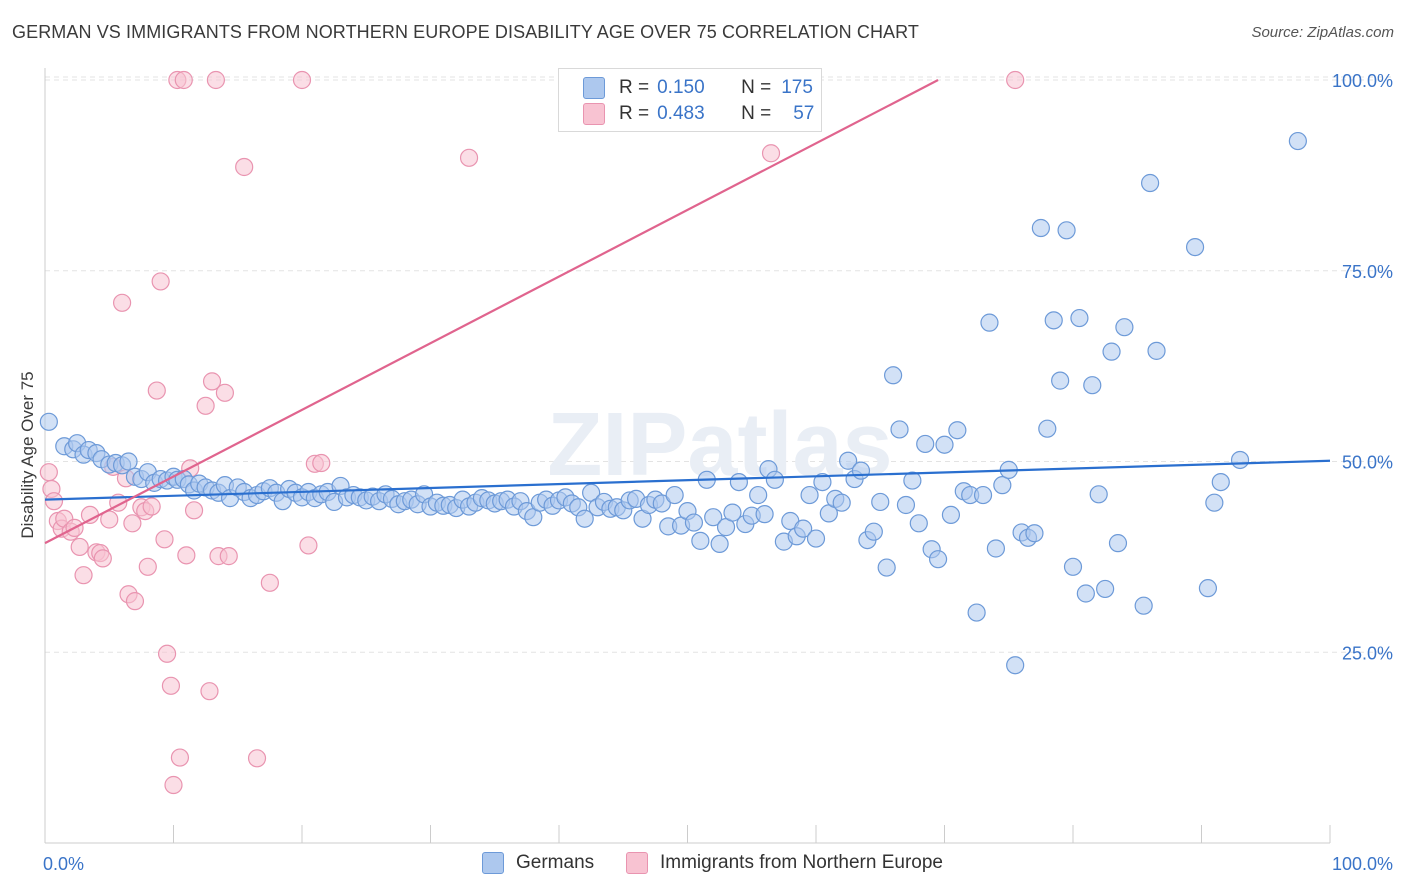 The image size is (1406, 892). Describe the element at coordinates (681, 113) in the screenshot. I see `legend-r-value: 0.483` at that location.